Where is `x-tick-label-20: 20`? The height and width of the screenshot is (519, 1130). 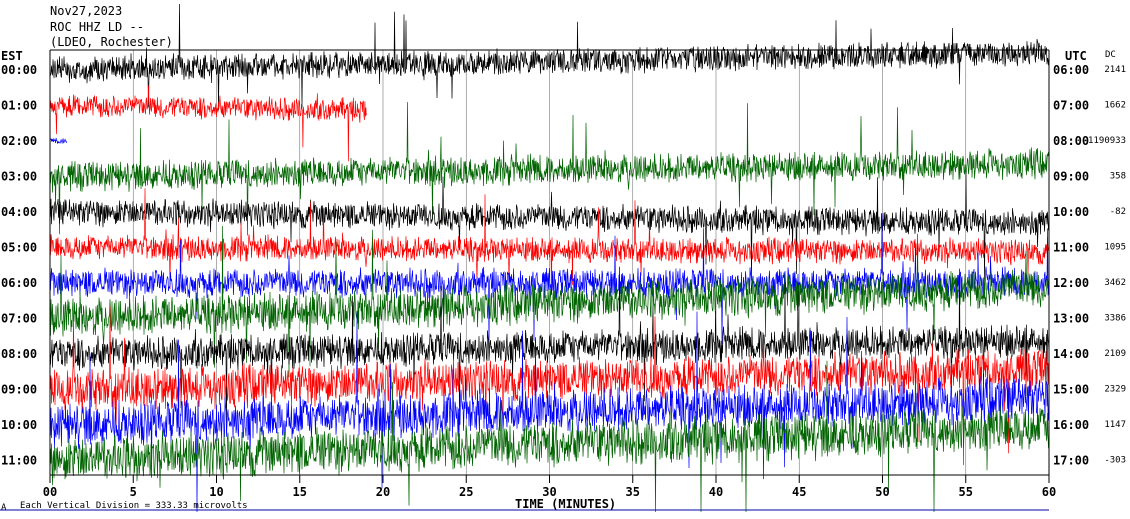
x-tick-label-20: 20 is located at coordinates (383, 492).